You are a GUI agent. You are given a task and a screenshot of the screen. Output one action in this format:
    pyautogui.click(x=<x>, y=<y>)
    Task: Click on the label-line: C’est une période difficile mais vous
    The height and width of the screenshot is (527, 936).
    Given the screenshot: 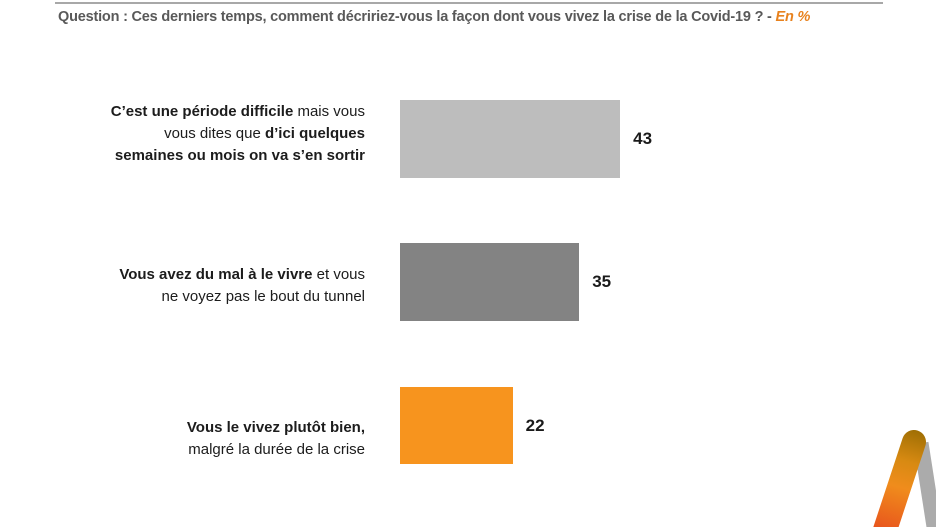 What is the action you would take?
    pyautogui.click(x=237, y=111)
    